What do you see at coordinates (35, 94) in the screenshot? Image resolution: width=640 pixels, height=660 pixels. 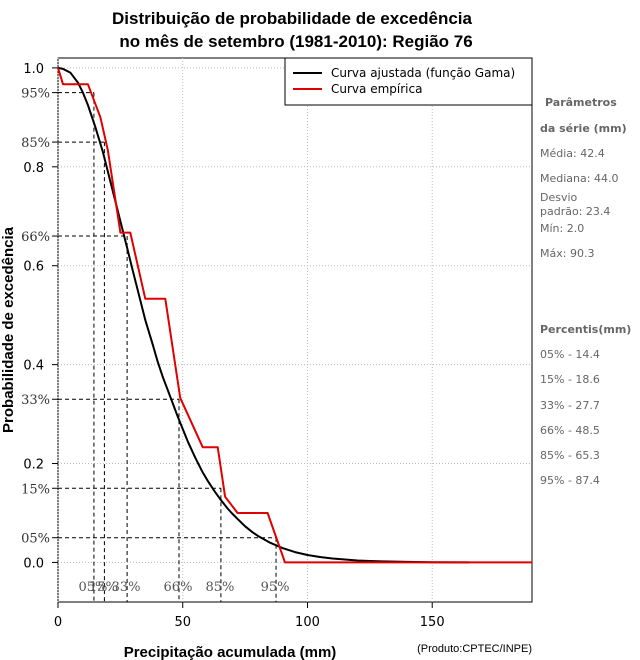 I see `y-pct-tick-label: 95%` at bounding box center [35, 94].